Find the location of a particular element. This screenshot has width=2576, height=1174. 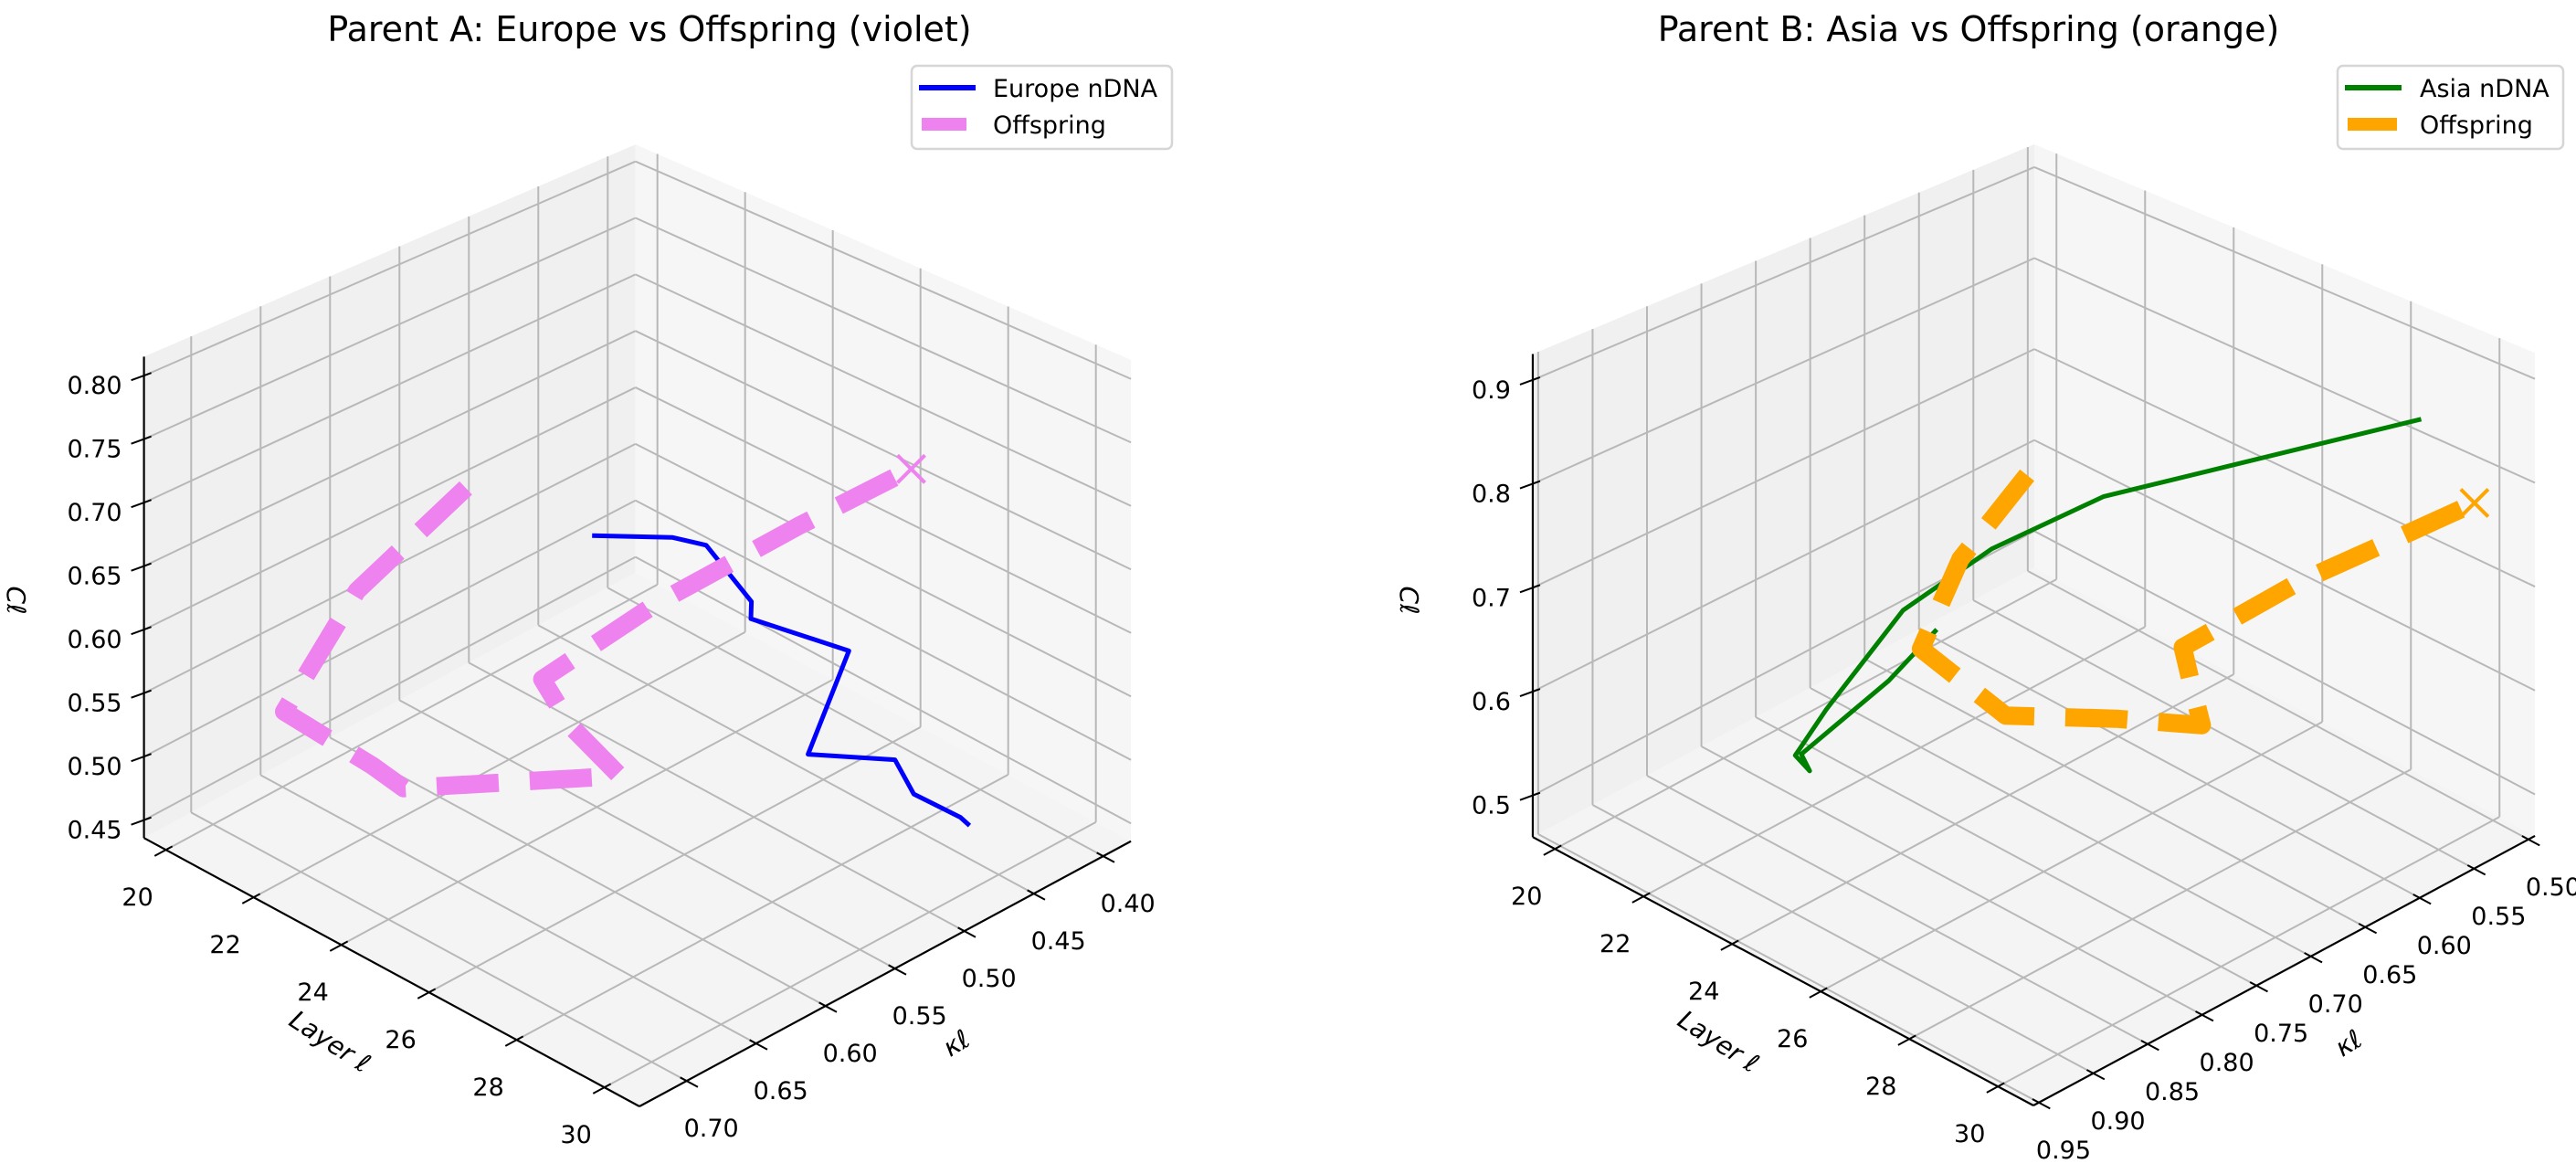

y-tick-label: 0.60 is located at coordinates (851, 1054).